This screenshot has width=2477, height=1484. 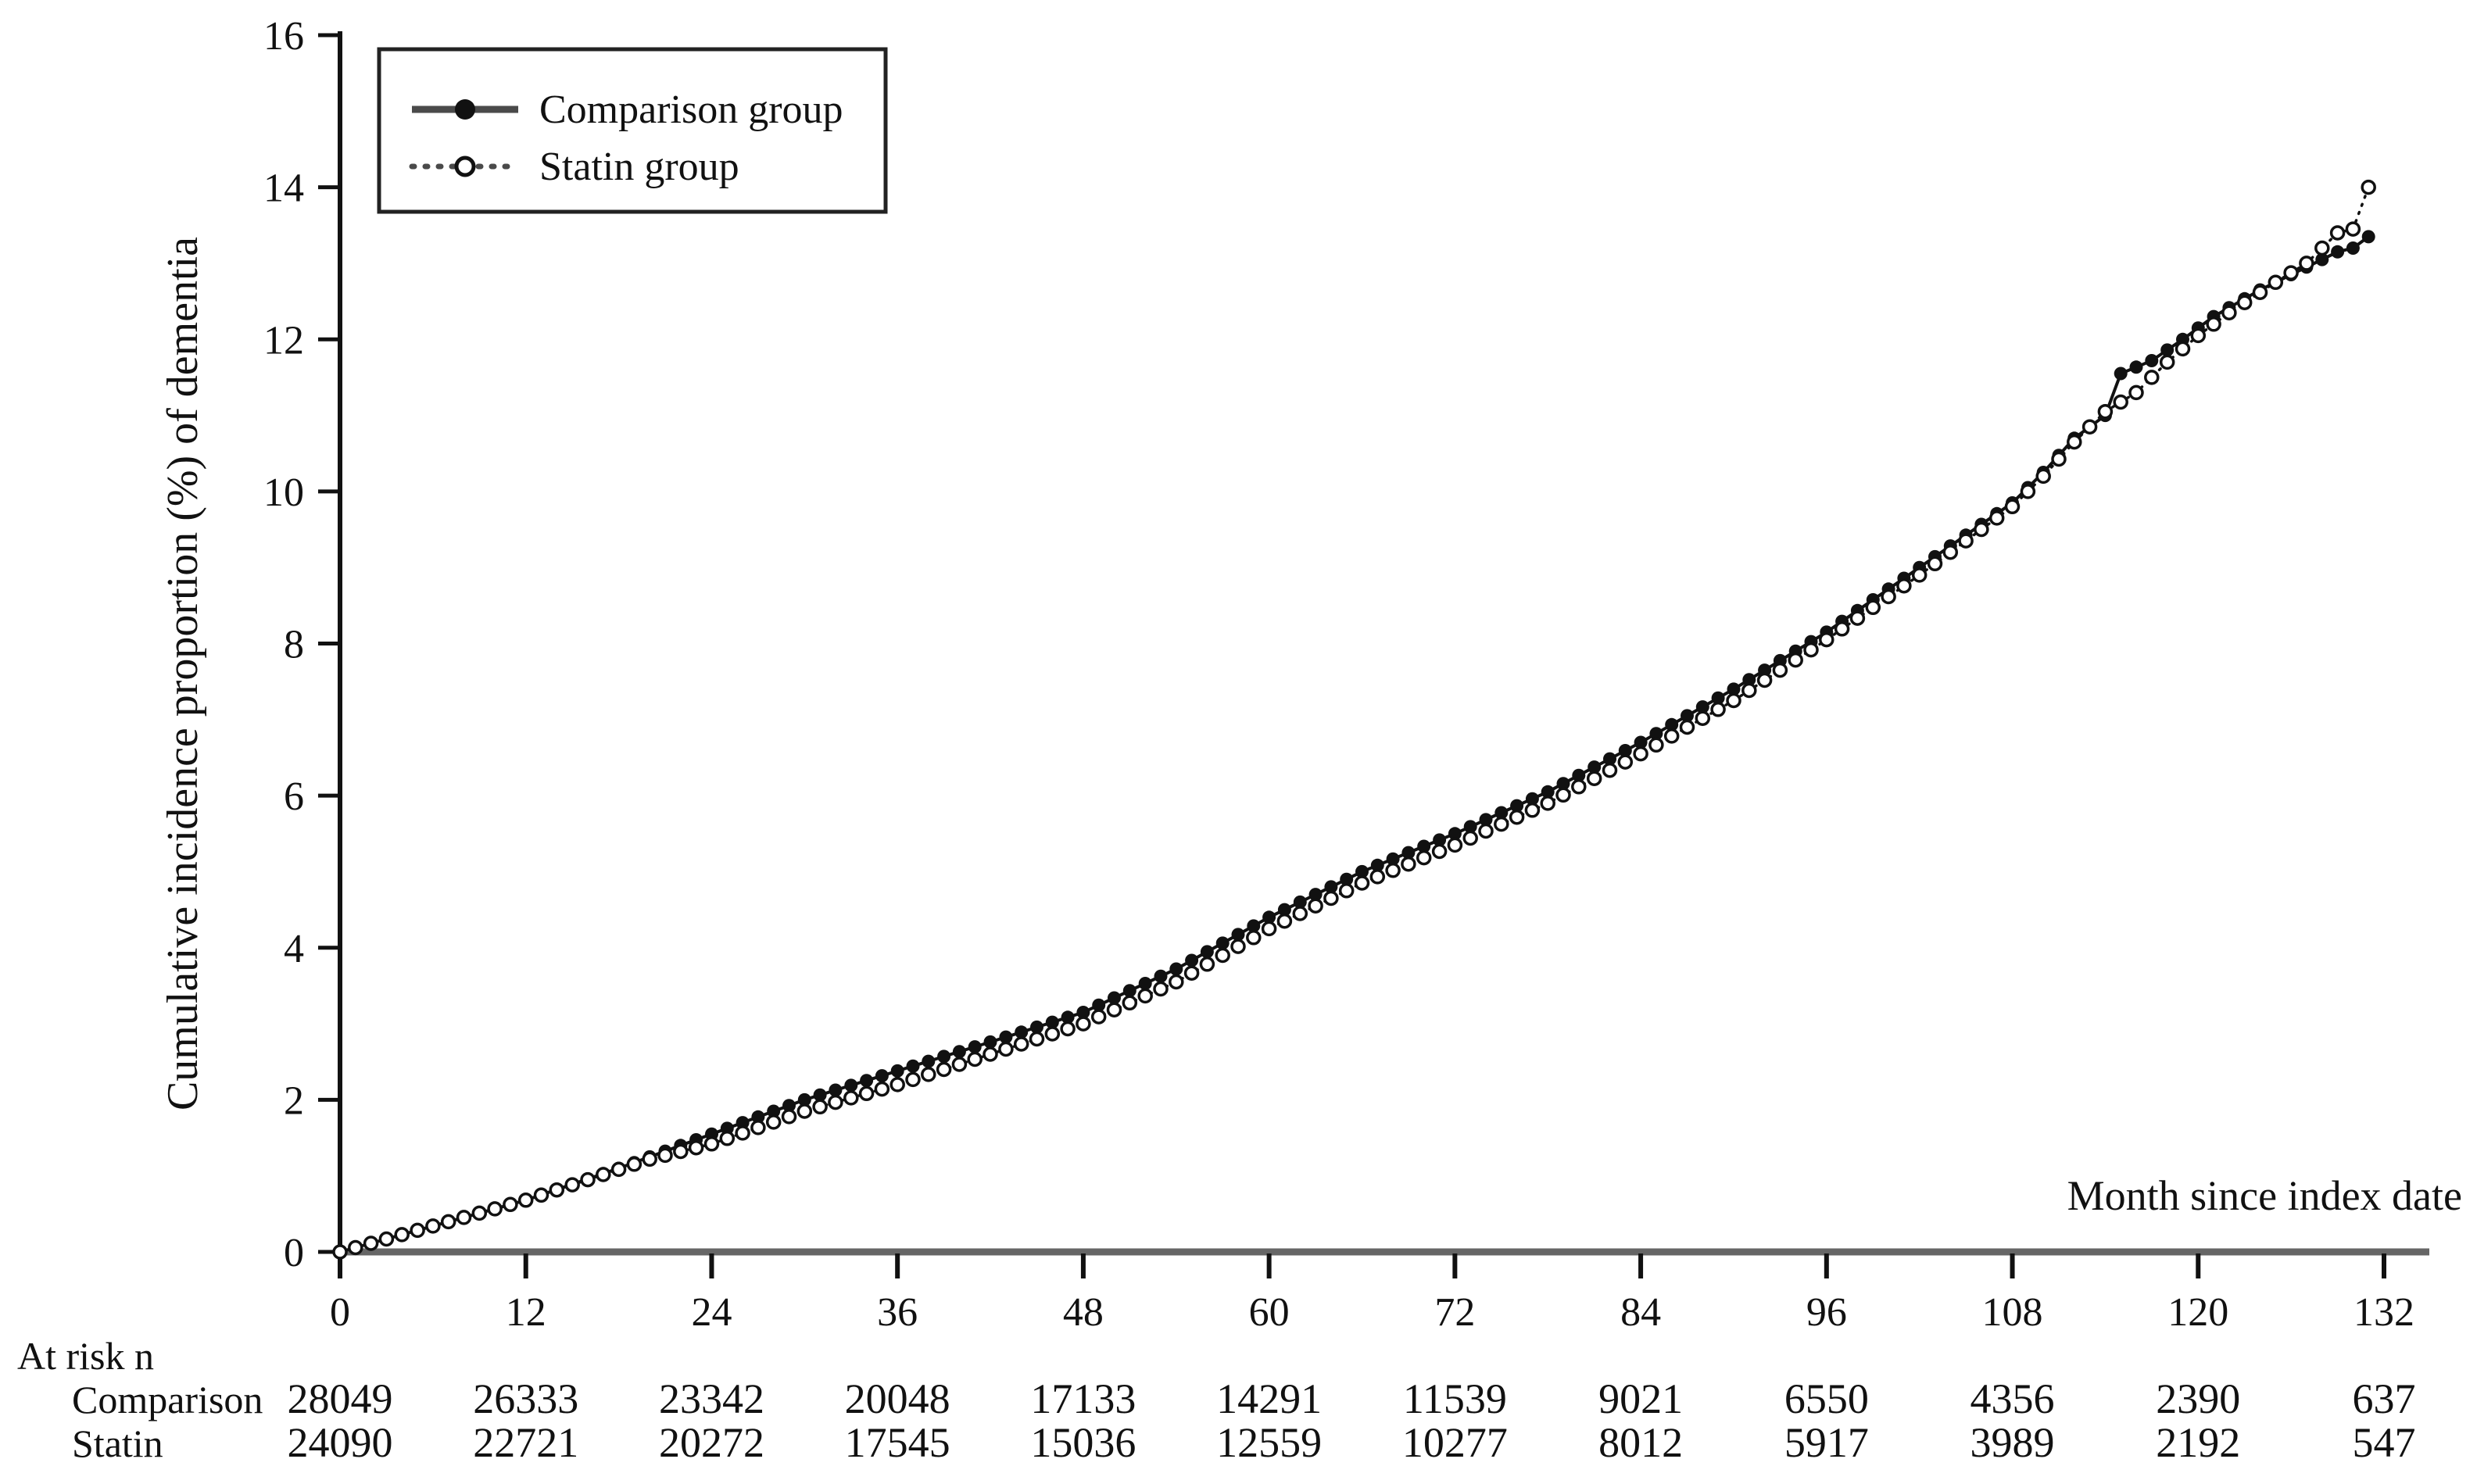 What do you see at coordinates (1455, 1442) in the screenshot?
I see `at-risk-value: 10277` at bounding box center [1455, 1442].